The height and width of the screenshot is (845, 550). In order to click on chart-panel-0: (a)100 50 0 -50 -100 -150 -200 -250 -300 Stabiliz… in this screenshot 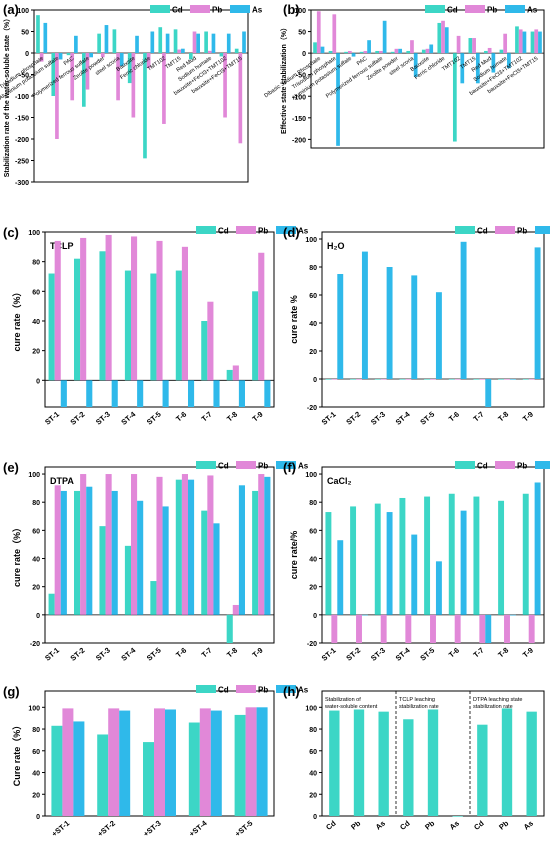, I will do `click(131, 94)`.